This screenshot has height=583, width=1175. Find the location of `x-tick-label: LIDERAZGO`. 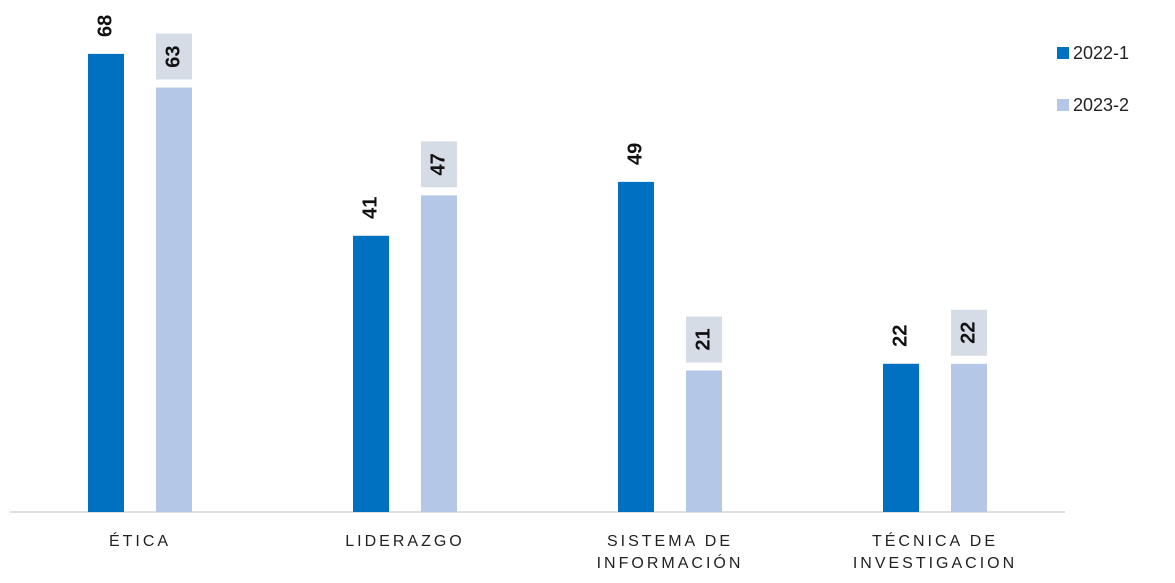

x-tick-label: LIDERAZGO is located at coordinates (405, 541).